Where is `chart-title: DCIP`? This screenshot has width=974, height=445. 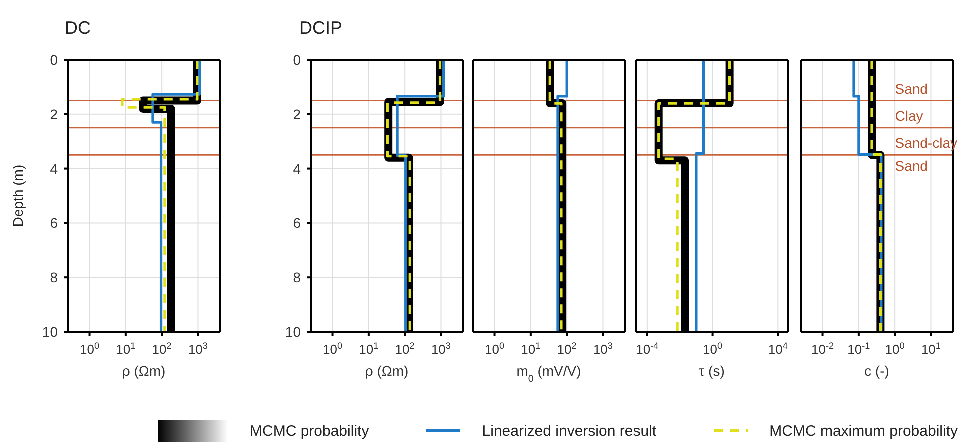 chart-title: DCIP is located at coordinates (321, 28).